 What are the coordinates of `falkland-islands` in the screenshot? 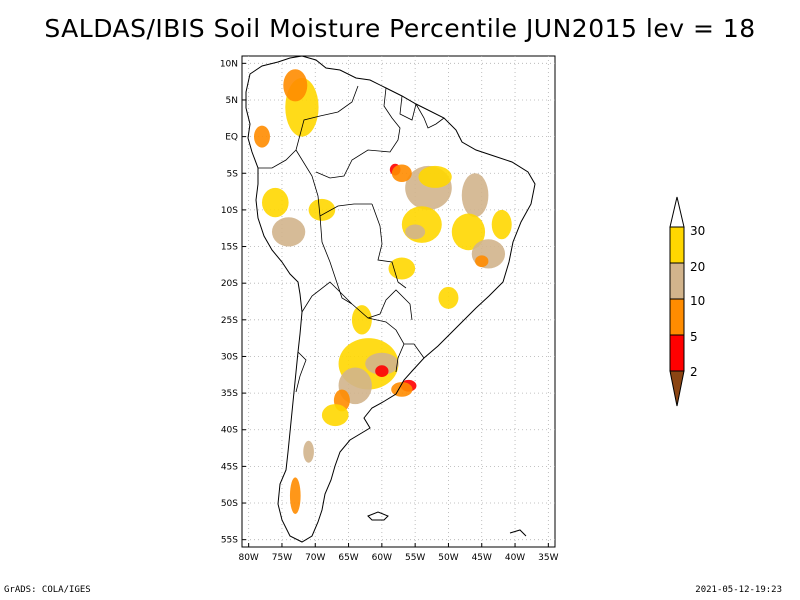 It's located at (378, 516).